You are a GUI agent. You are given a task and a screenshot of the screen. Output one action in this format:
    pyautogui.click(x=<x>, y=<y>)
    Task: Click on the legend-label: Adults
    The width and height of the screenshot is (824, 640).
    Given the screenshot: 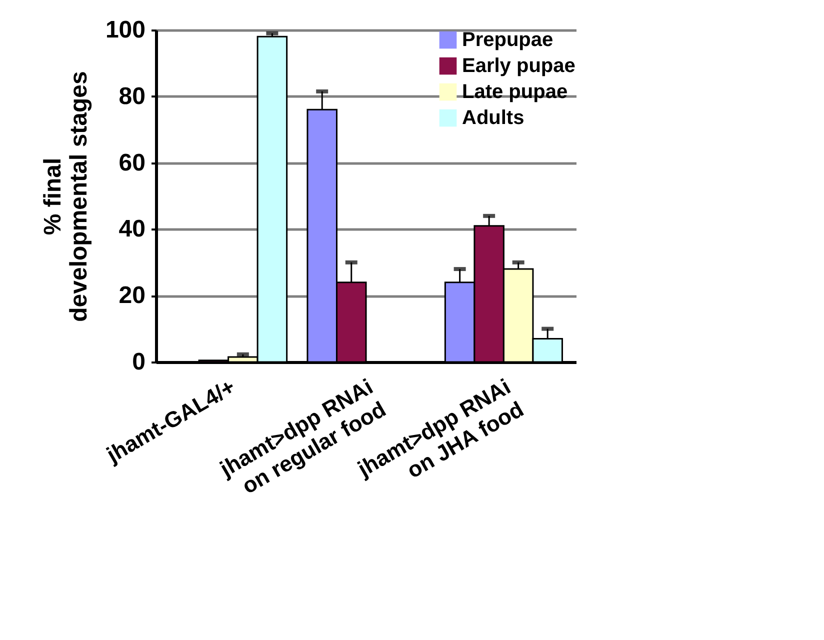 What is the action you would take?
    pyautogui.click(x=493, y=118)
    